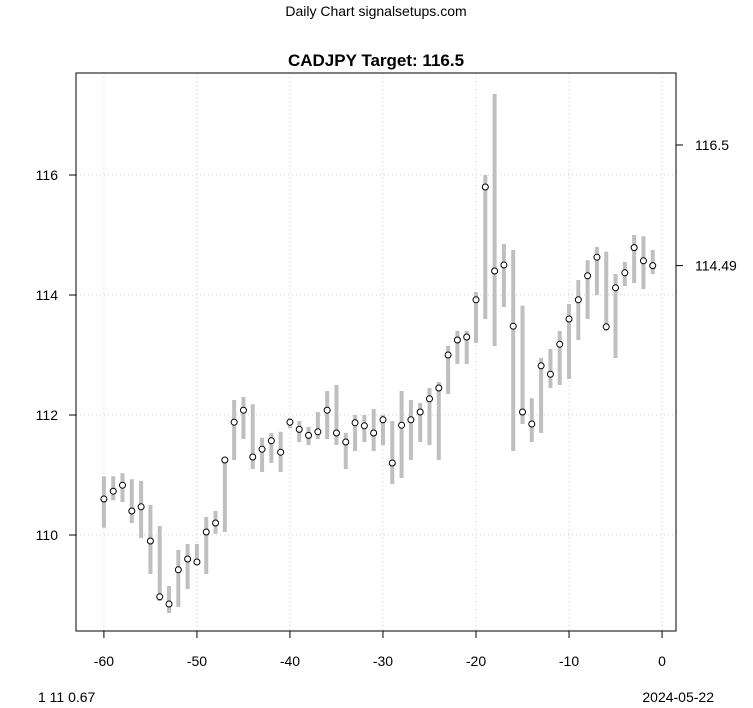 The height and width of the screenshot is (708, 753). What do you see at coordinates (56, 355) in the screenshot?
I see `y-axis: 110 112 114 116` at bounding box center [56, 355].